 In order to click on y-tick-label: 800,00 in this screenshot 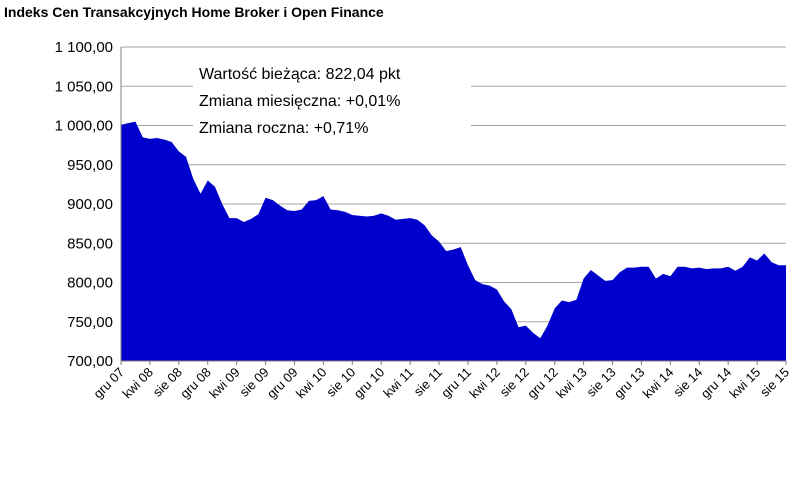, I will do `click(90, 283)`.